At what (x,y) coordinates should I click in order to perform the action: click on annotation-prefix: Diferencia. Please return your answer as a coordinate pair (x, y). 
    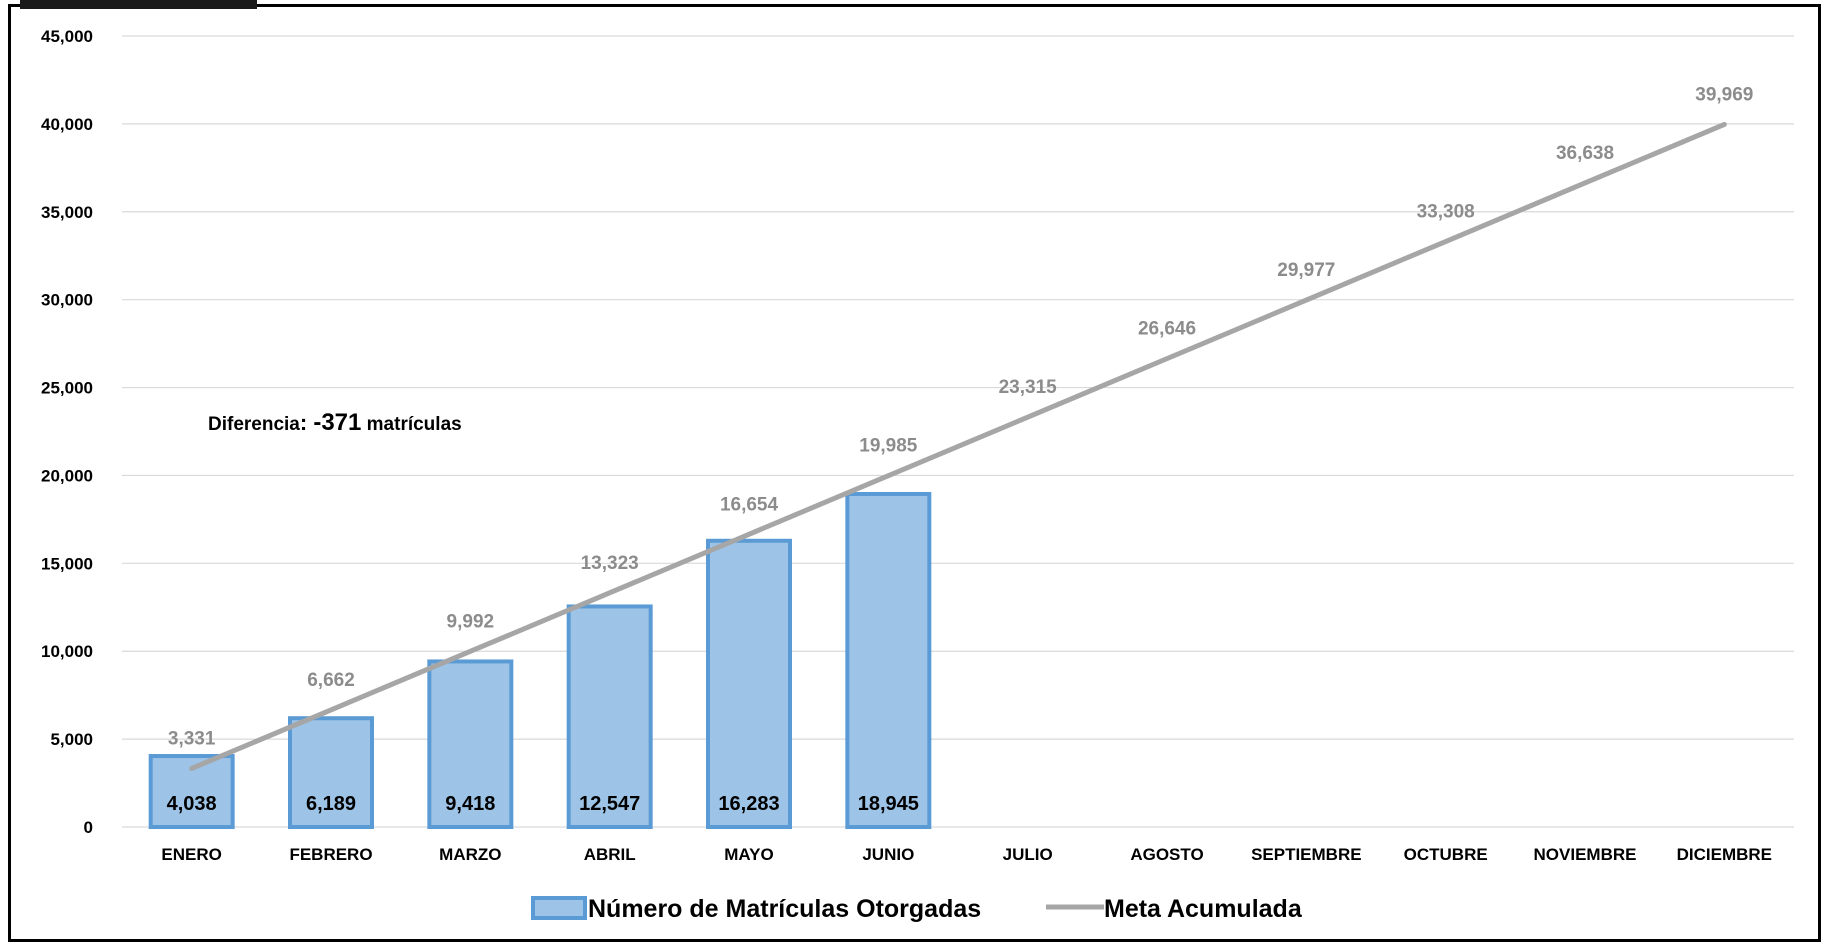
    Looking at the image, I should click on (254, 424).